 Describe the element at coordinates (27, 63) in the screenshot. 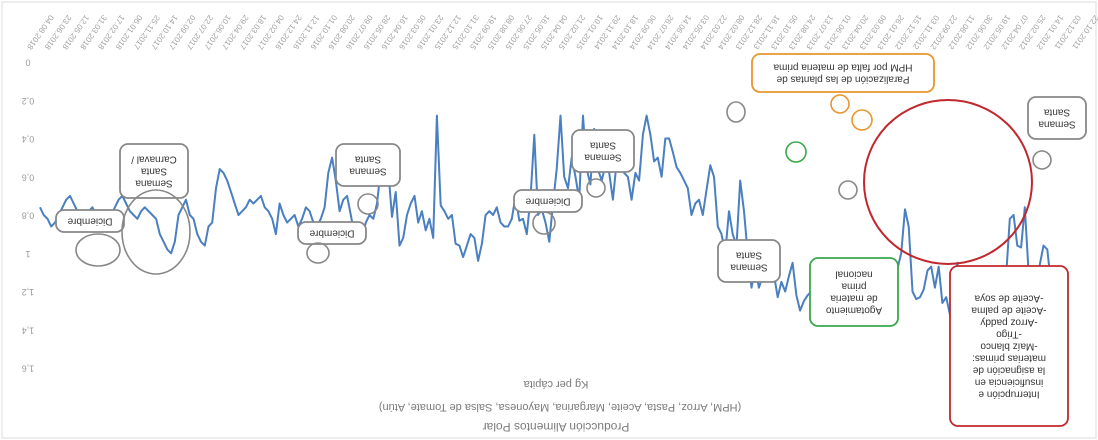

I see `y-tick-label: 0` at that location.